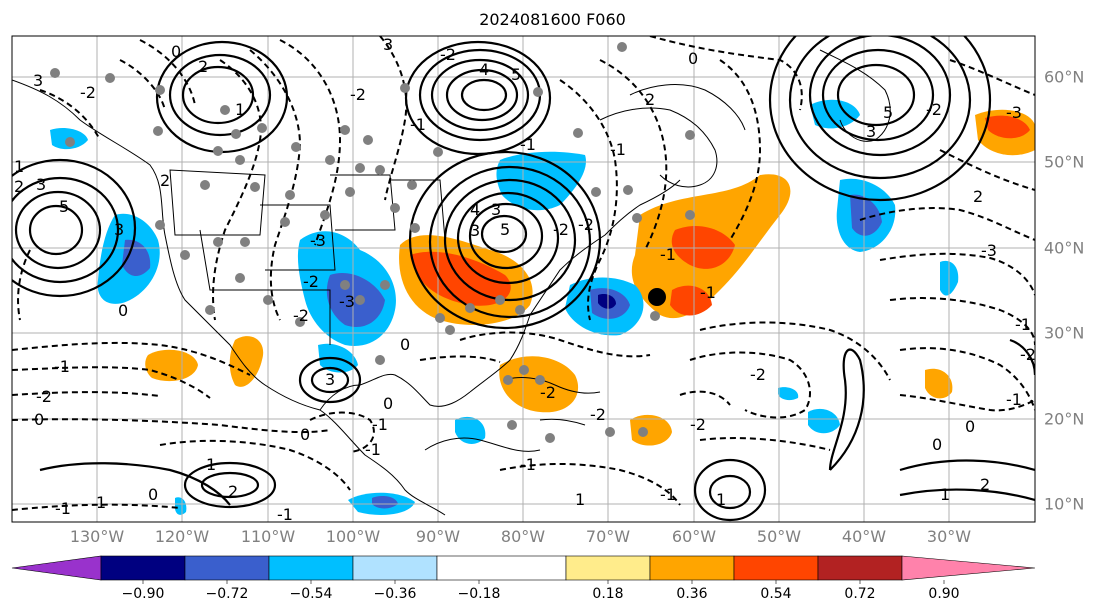 Image resolution: width=1105 pixels, height=615 pixels. What do you see at coordinates (692, 594) in the screenshot?
I see `colorbar-tick-label: 0.36` at bounding box center [692, 594].